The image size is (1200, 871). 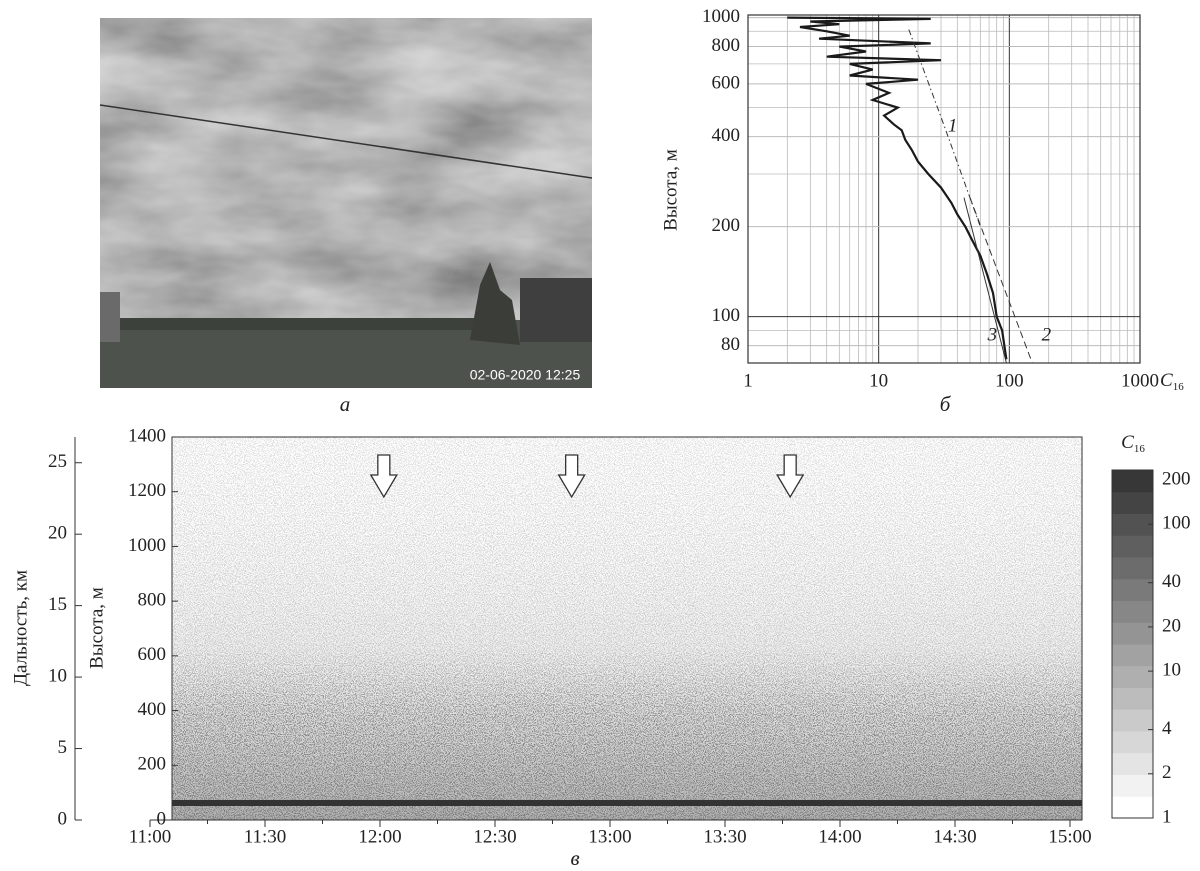 What do you see at coordinates (346, 141) in the screenshot?
I see `power-line` at bounding box center [346, 141].